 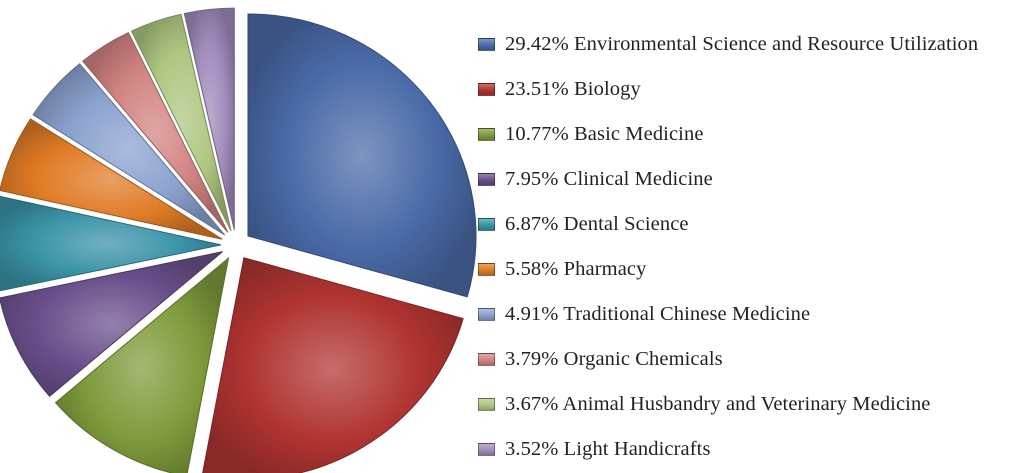 What do you see at coordinates (604, 134) in the screenshot?
I see `legend-label: 10.77% Basic Medicine` at bounding box center [604, 134].